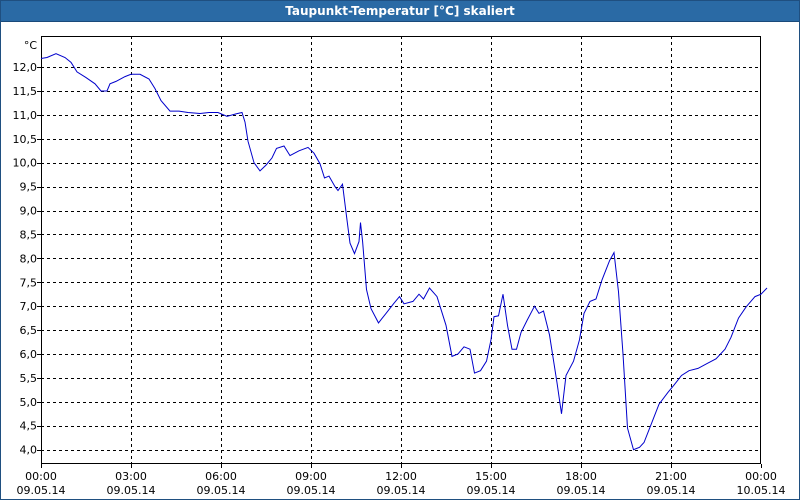 The height and width of the screenshot is (500, 800). I want to click on y-tick-label: 10,0, so click(25, 163).